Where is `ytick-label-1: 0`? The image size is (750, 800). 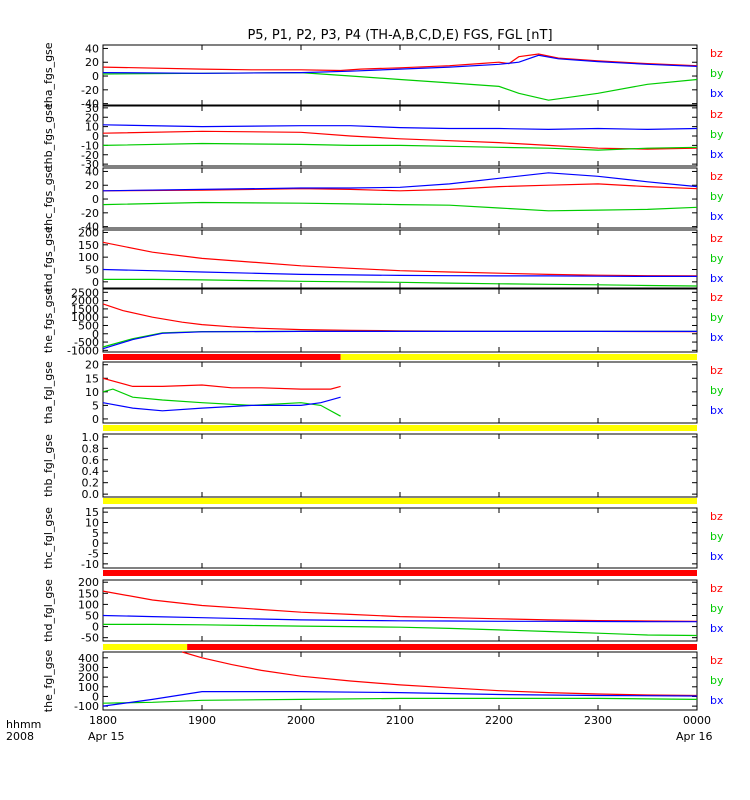
ytick-label-1: 0 is located at coordinates (95, 136).